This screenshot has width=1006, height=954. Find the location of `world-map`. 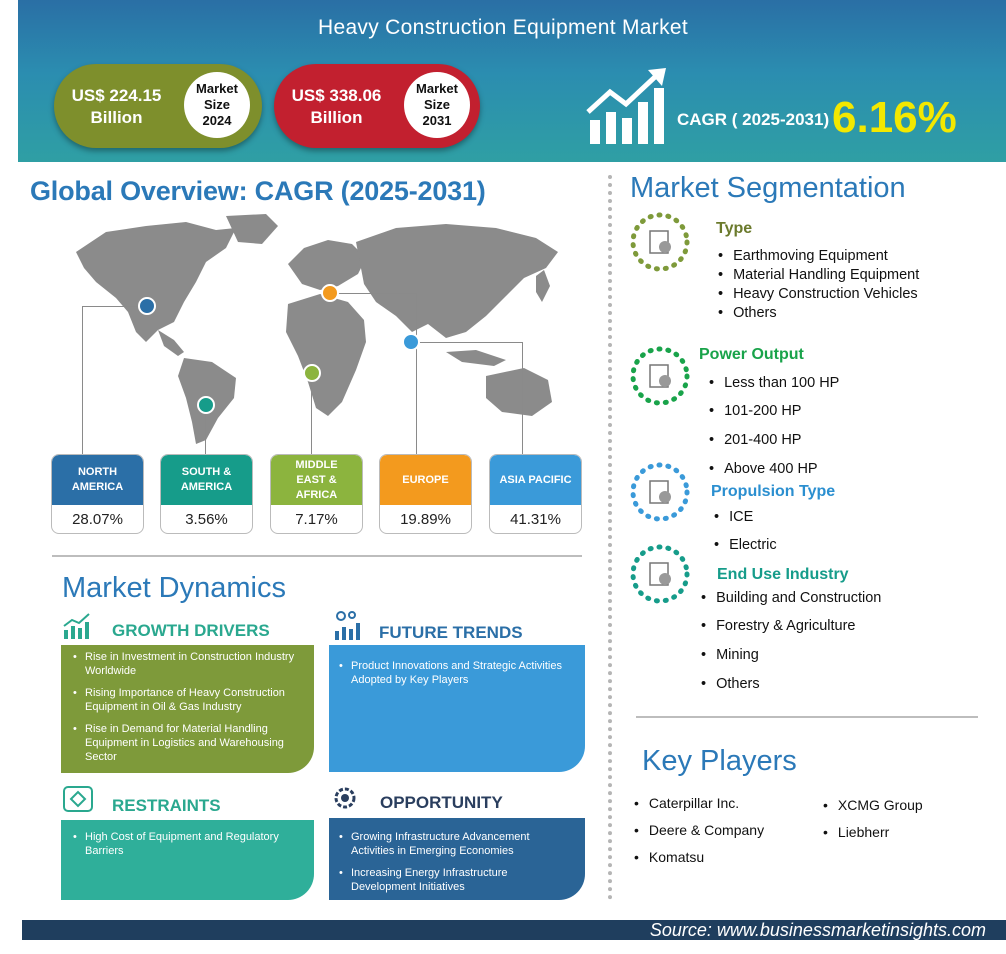

world-map is located at coordinates (317, 329).